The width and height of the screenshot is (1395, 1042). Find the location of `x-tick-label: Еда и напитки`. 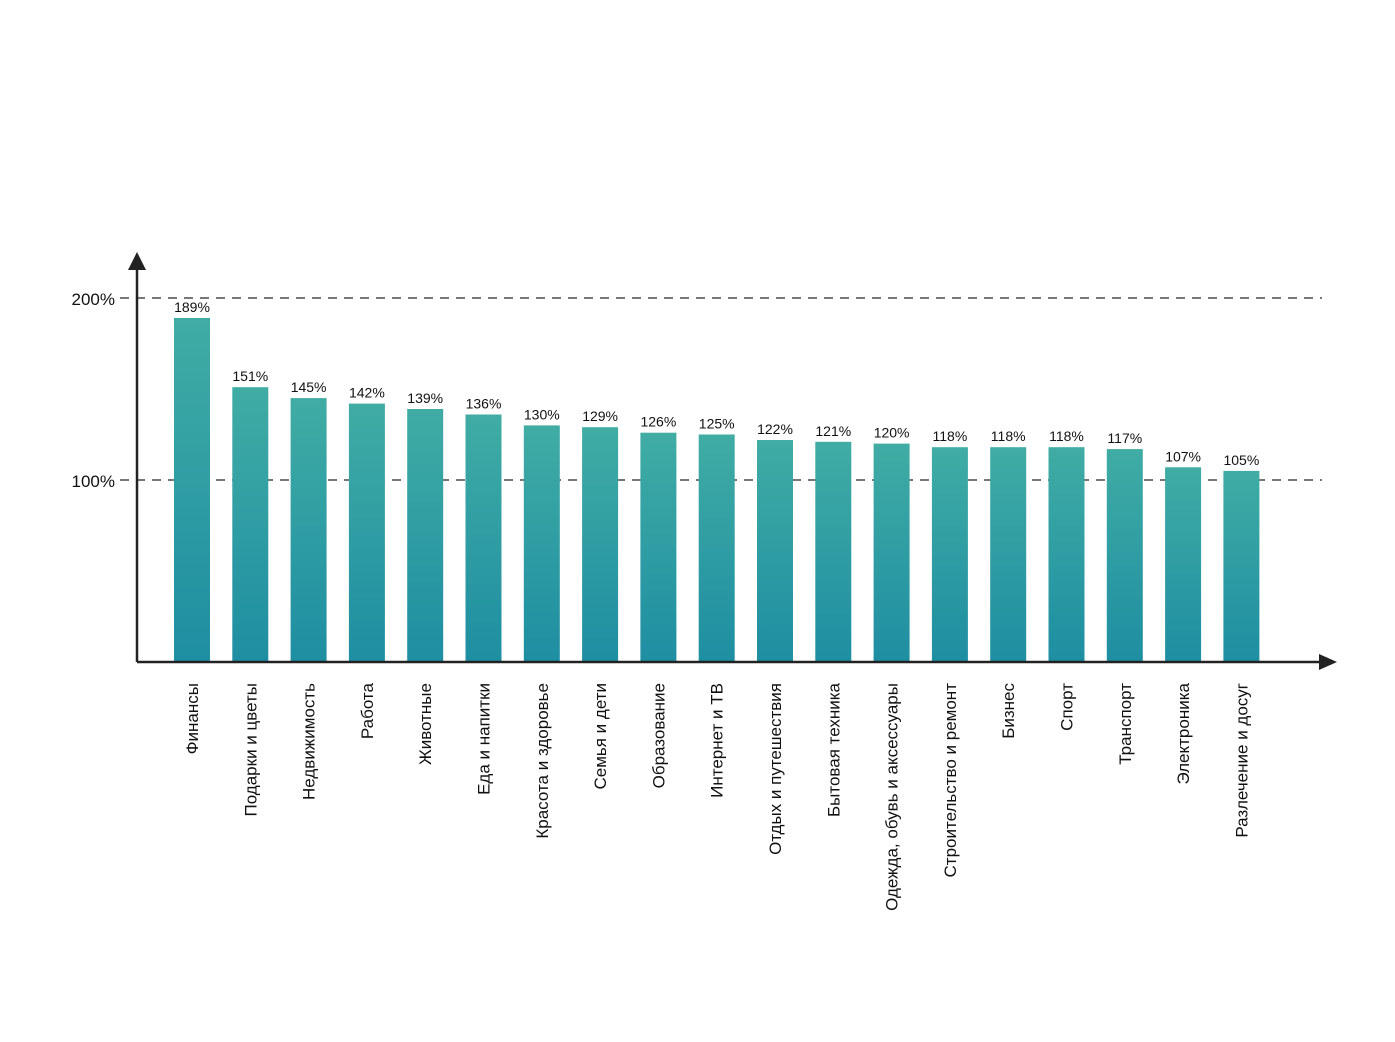

x-tick-label: Еда и напитки is located at coordinates (484, 739).